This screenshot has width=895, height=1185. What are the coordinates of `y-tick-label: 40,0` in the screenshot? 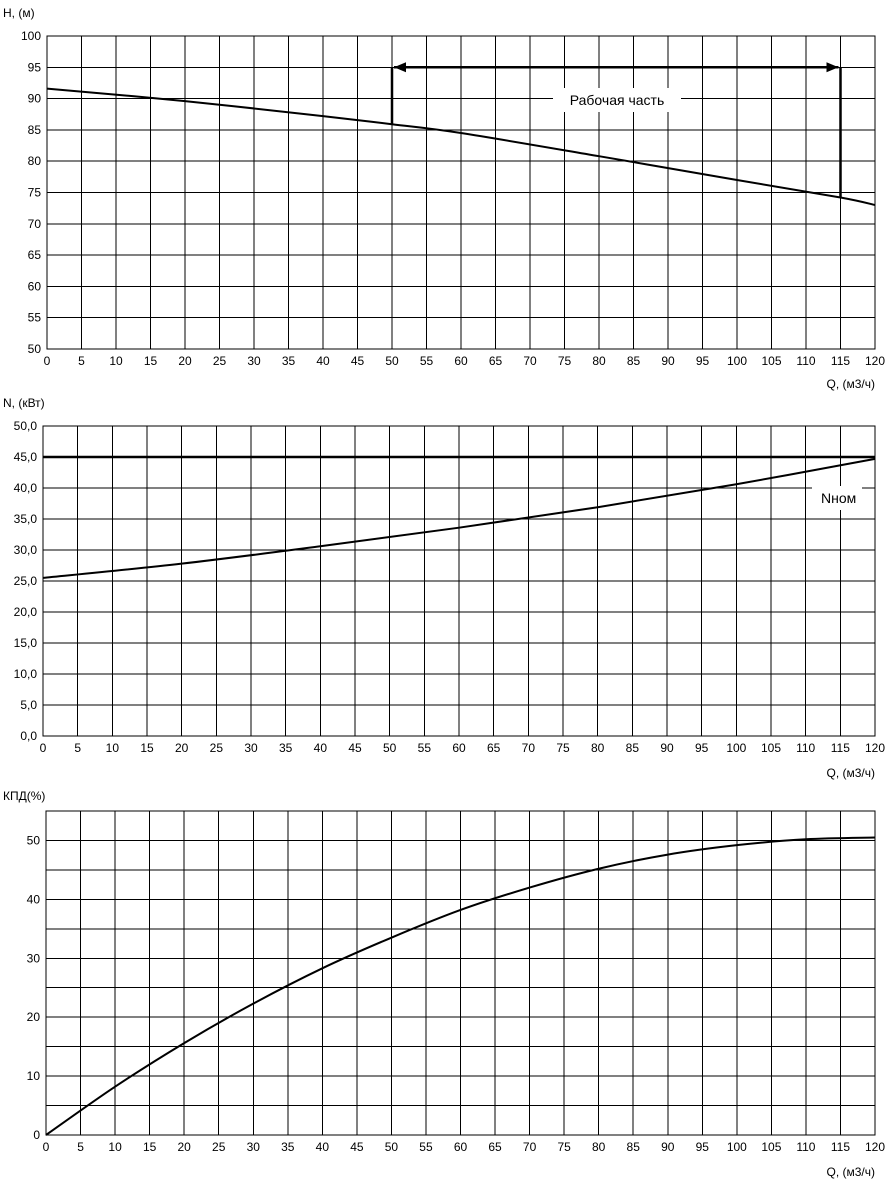 It's located at (26, 488).